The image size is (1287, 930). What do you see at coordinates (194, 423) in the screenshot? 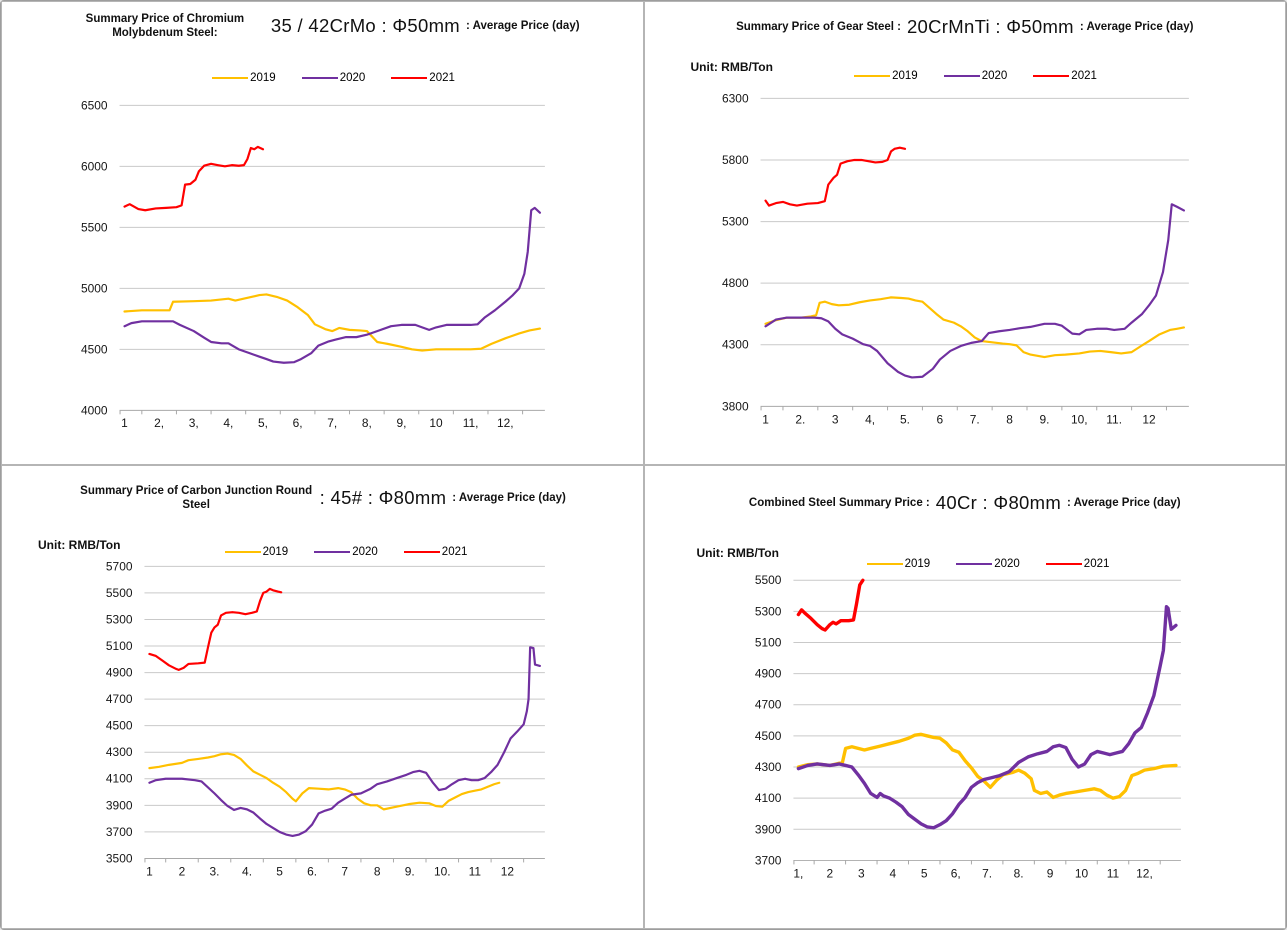
I see `x-axis-tick-label: 3,` at bounding box center [194, 423].